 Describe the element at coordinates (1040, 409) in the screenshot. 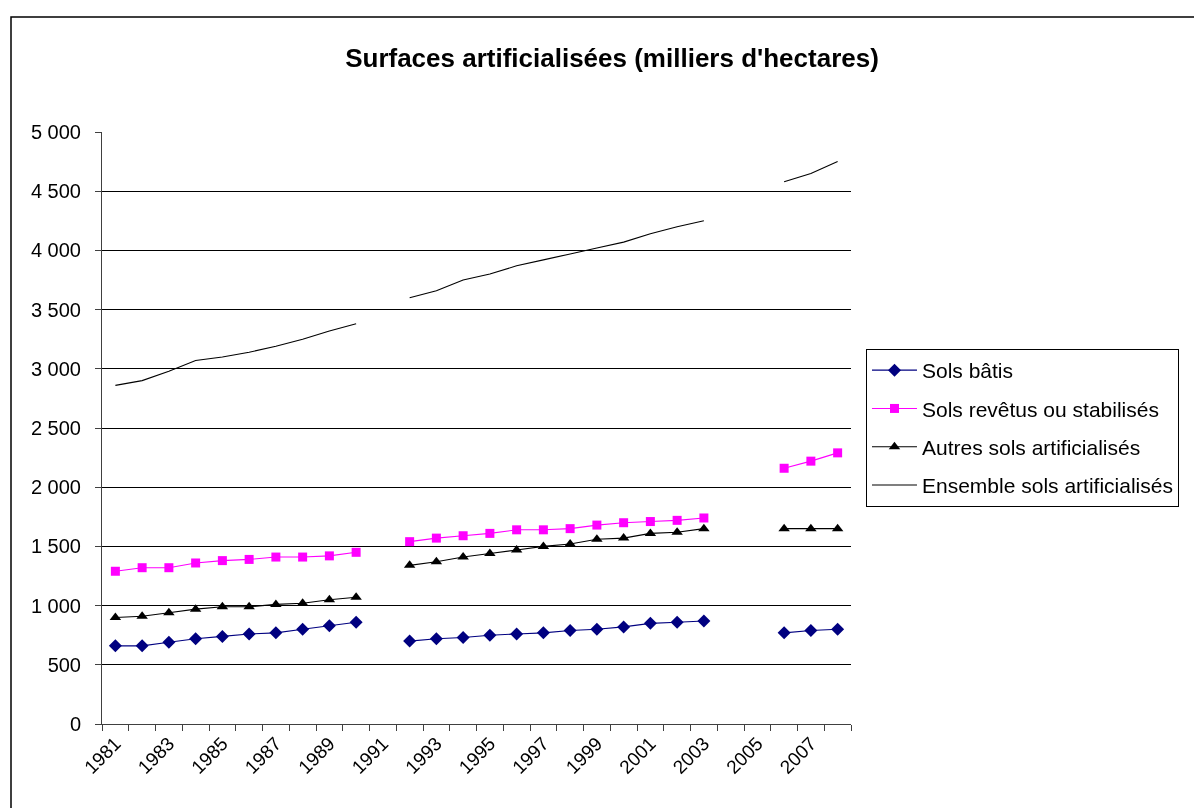

I see `legend-label: Sols revêtus ou stabilisés` at that location.